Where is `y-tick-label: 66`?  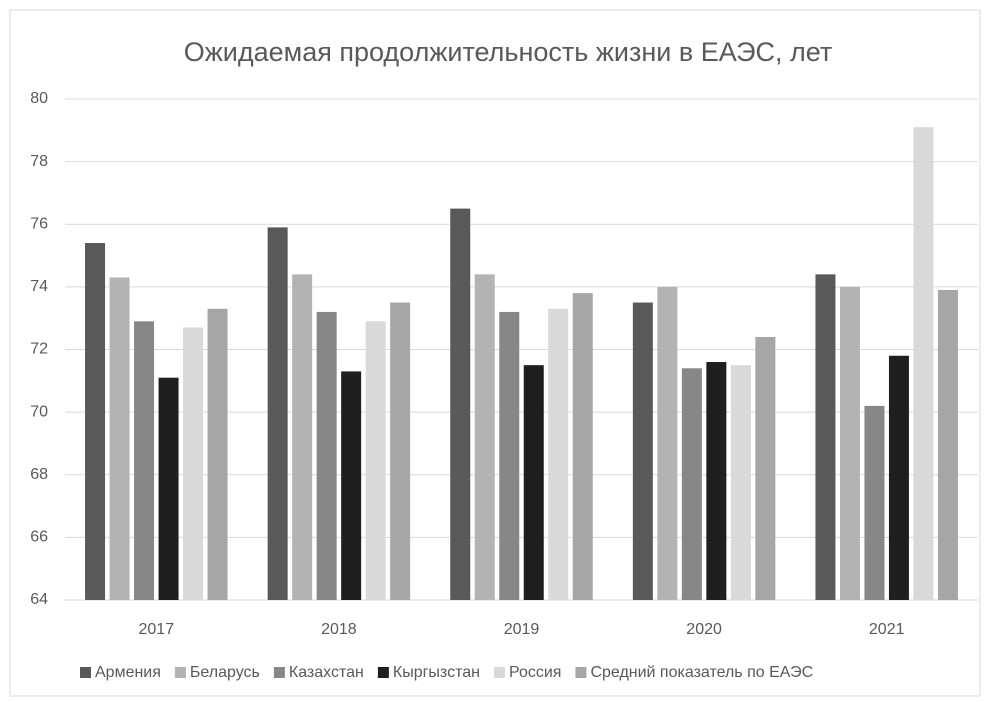
y-tick-label: 66 is located at coordinates (39, 537).